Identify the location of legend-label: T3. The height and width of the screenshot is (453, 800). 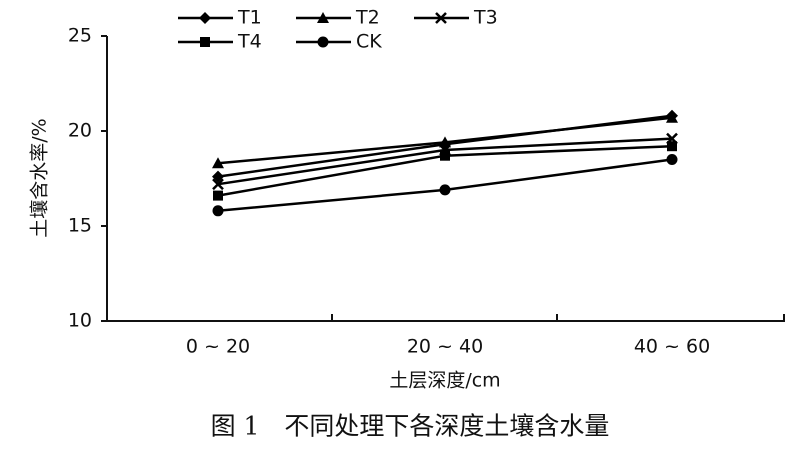
(485, 18).